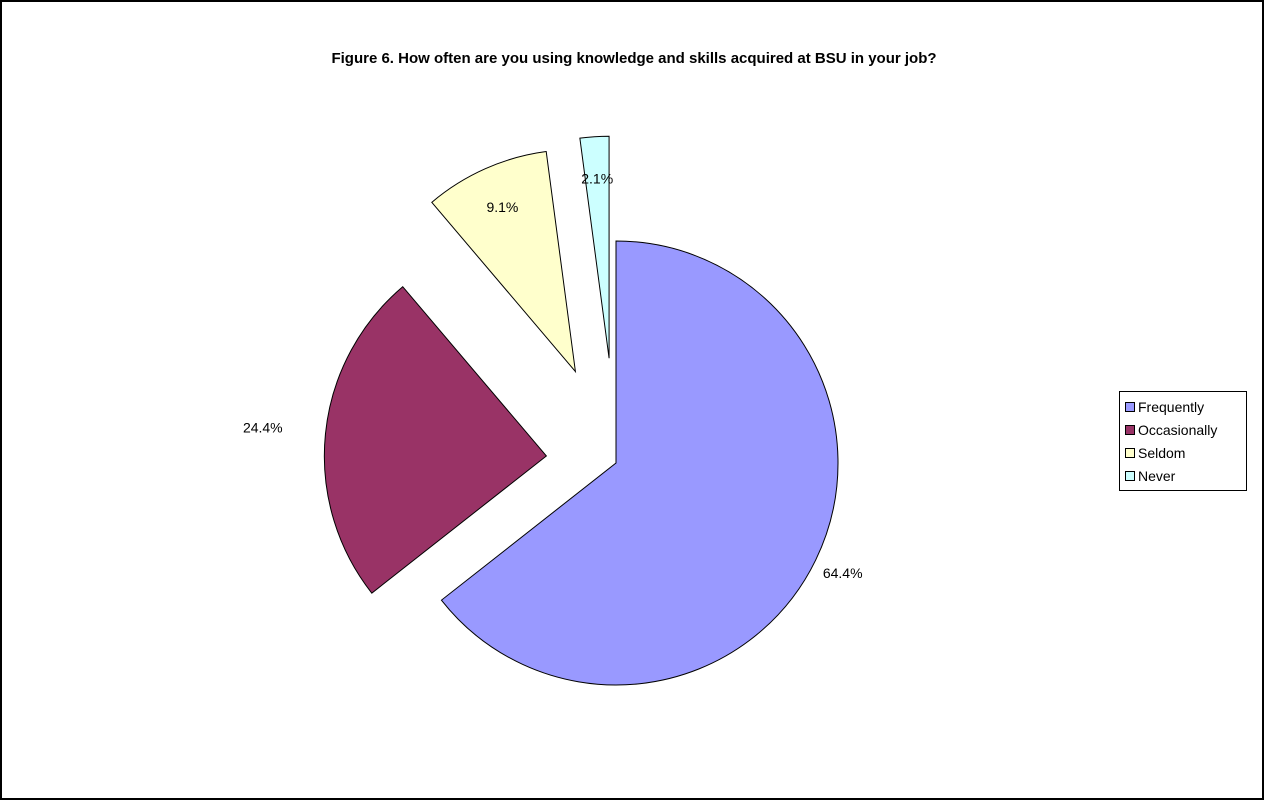 This screenshot has width=1264, height=800. I want to click on legend-label-seldom: Seldom, so click(1162, 452).